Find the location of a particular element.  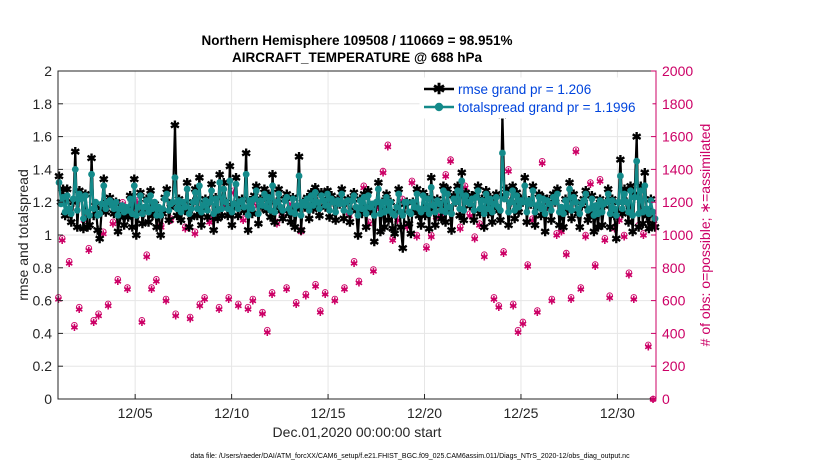

y2-axis-label: # of obs: o=possible; ∗=assimilated is located at coordinates (705, 235).